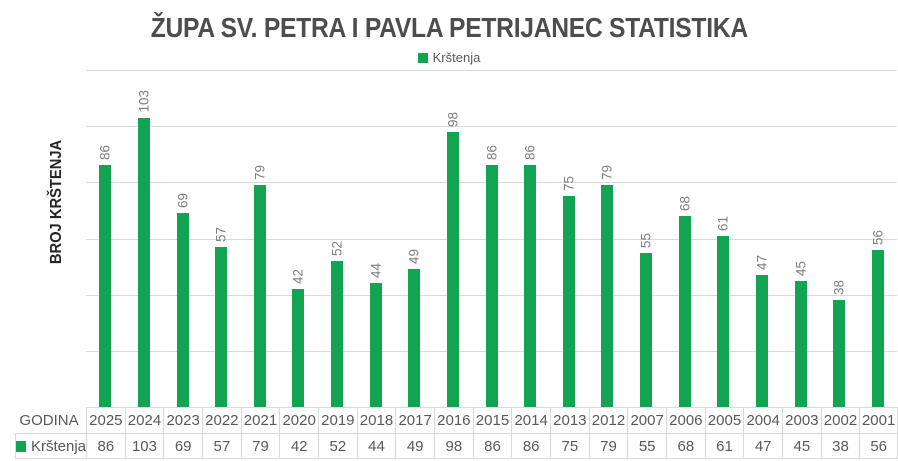 The image size is (898, 461). Describe the element at coordinates (492, 446) in the screenshot. I see `value-cell: 86` at that location.